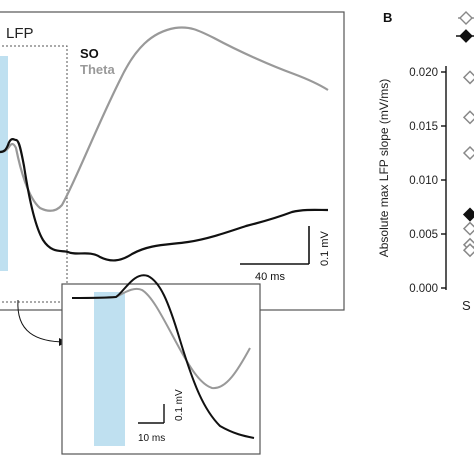  Describe the element at coordinates (423, 73) in the screenshot. I see `ytick-label: 0.020` at that location.